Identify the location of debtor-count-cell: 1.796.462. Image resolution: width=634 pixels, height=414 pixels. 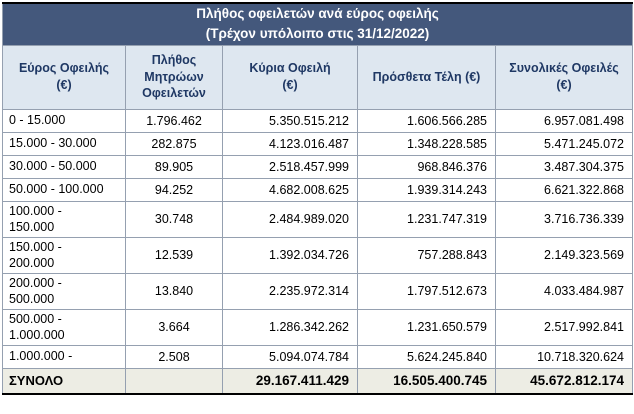
(174, 120).